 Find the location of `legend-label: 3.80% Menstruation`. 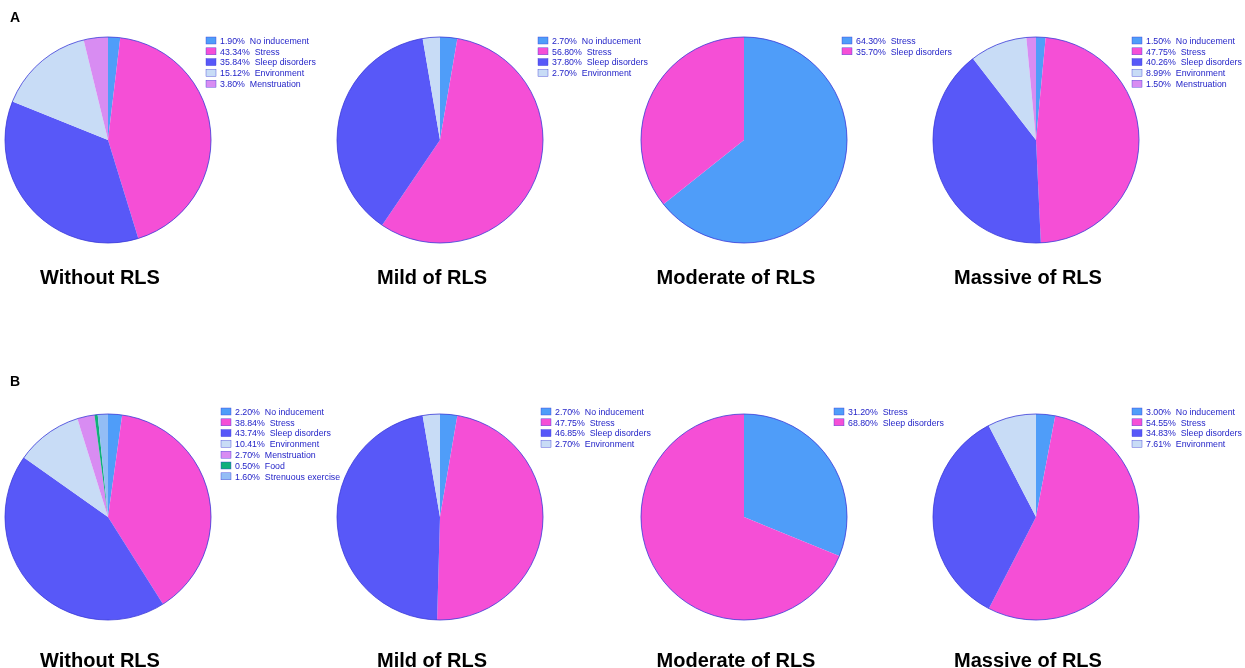

legend-label: 3.80% Menstruation is located at coordinates (260, 84).